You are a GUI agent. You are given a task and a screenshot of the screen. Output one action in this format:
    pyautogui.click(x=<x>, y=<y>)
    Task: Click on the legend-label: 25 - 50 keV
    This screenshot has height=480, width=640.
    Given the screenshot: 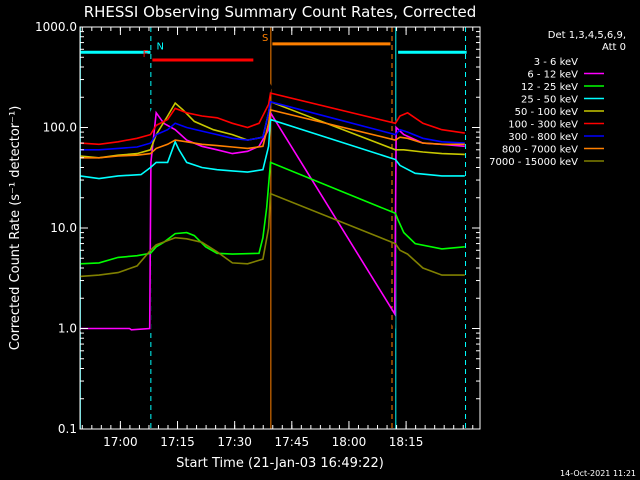 What is the action you would take?
    pyautogui.click(x=549, y=100)
    